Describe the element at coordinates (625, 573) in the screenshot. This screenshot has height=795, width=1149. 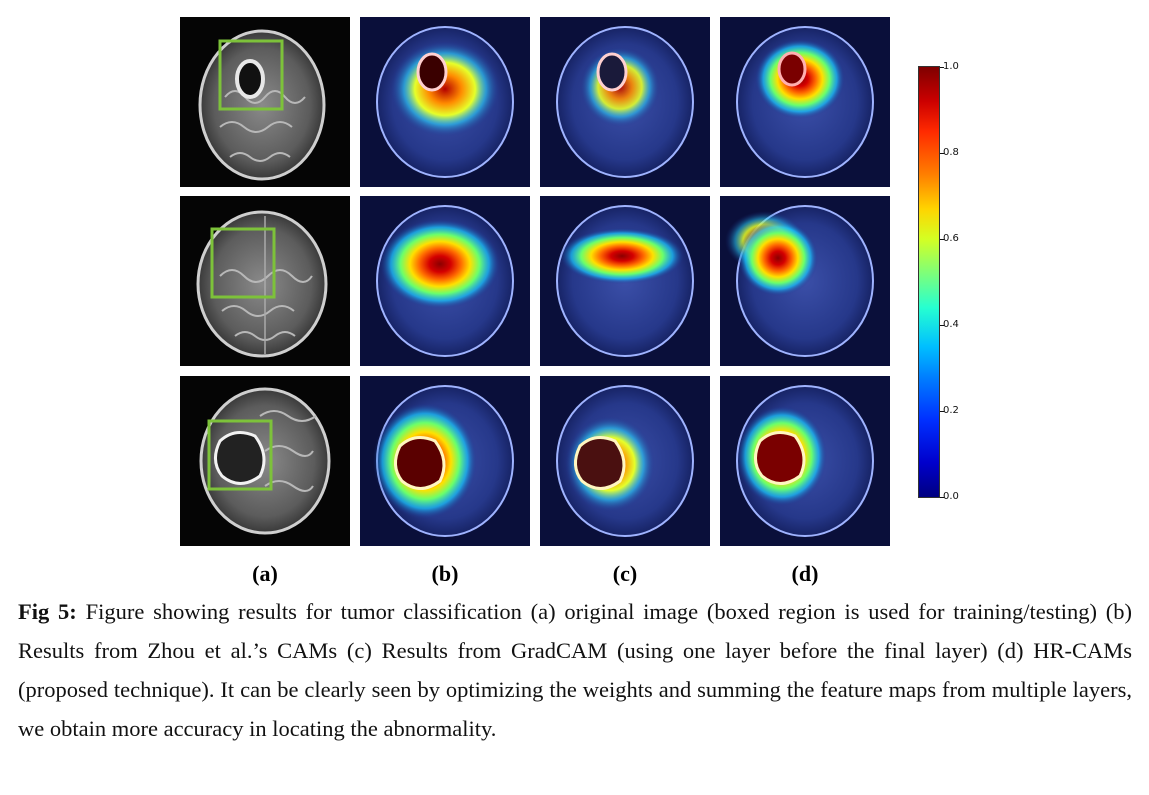
I see `column-label-c: (c)` at that location.